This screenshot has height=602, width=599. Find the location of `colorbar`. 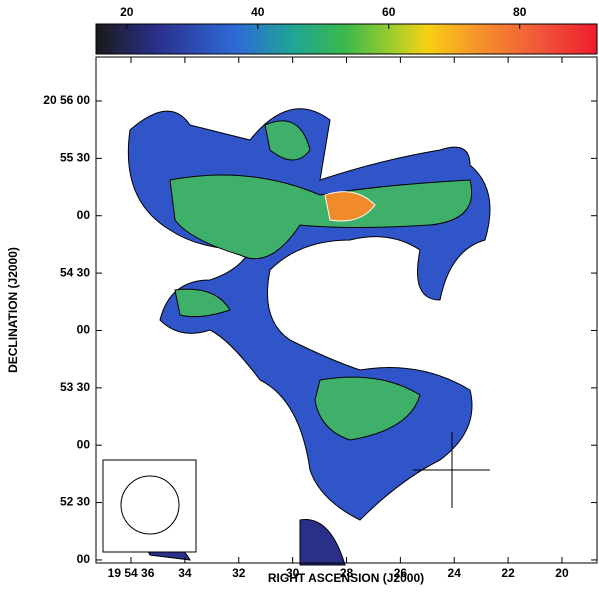

colorbar is located at coordinates (346, 39).